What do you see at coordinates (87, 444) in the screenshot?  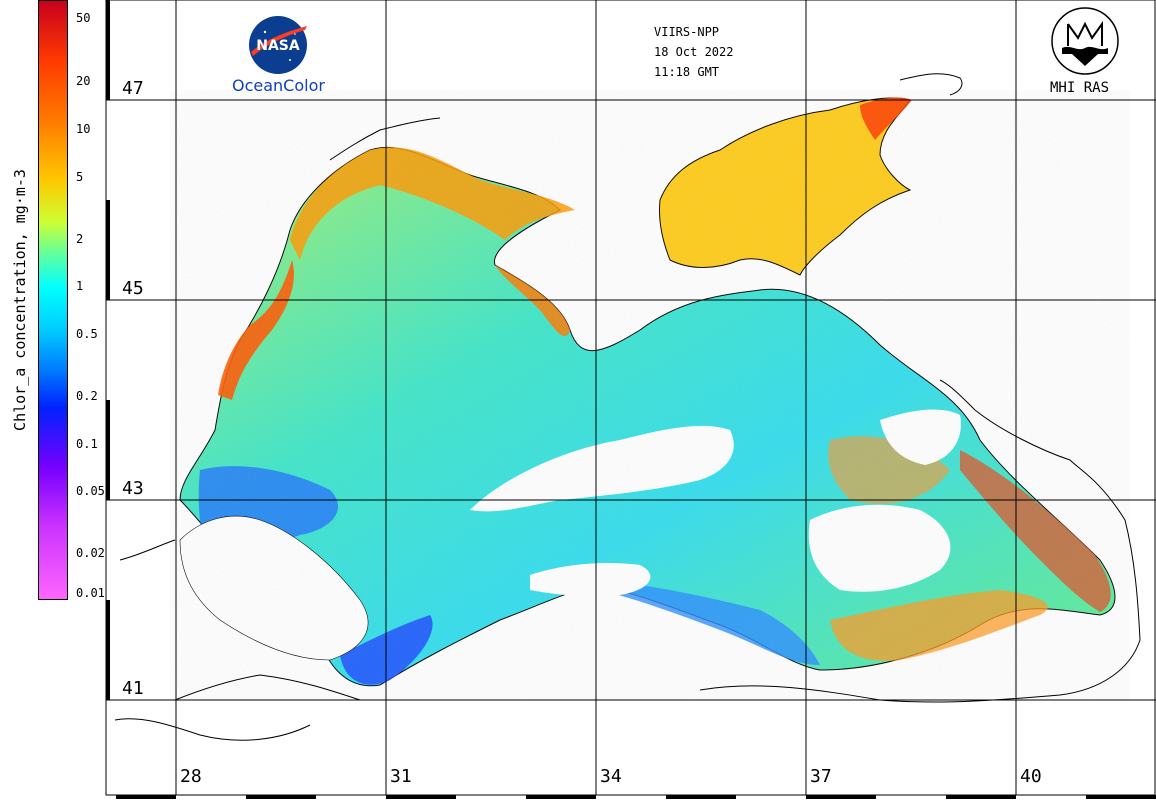 I see `colorbar-tick: 0.1` at bounding box center [87, 444].